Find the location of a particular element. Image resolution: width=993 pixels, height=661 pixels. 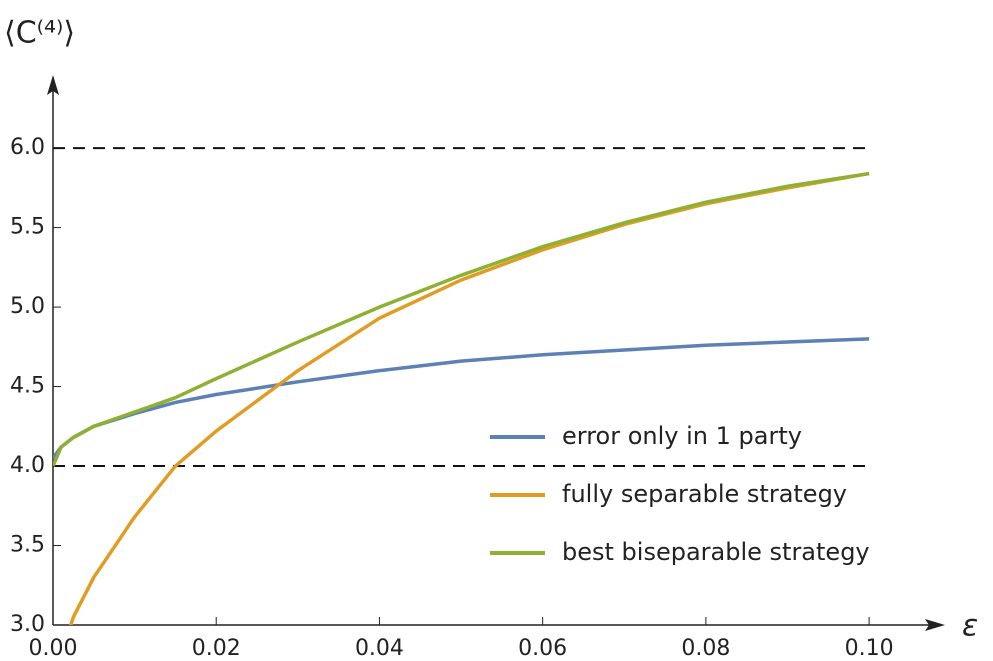

y-tick-label: 4.5 is located at coordinates (27, 386).